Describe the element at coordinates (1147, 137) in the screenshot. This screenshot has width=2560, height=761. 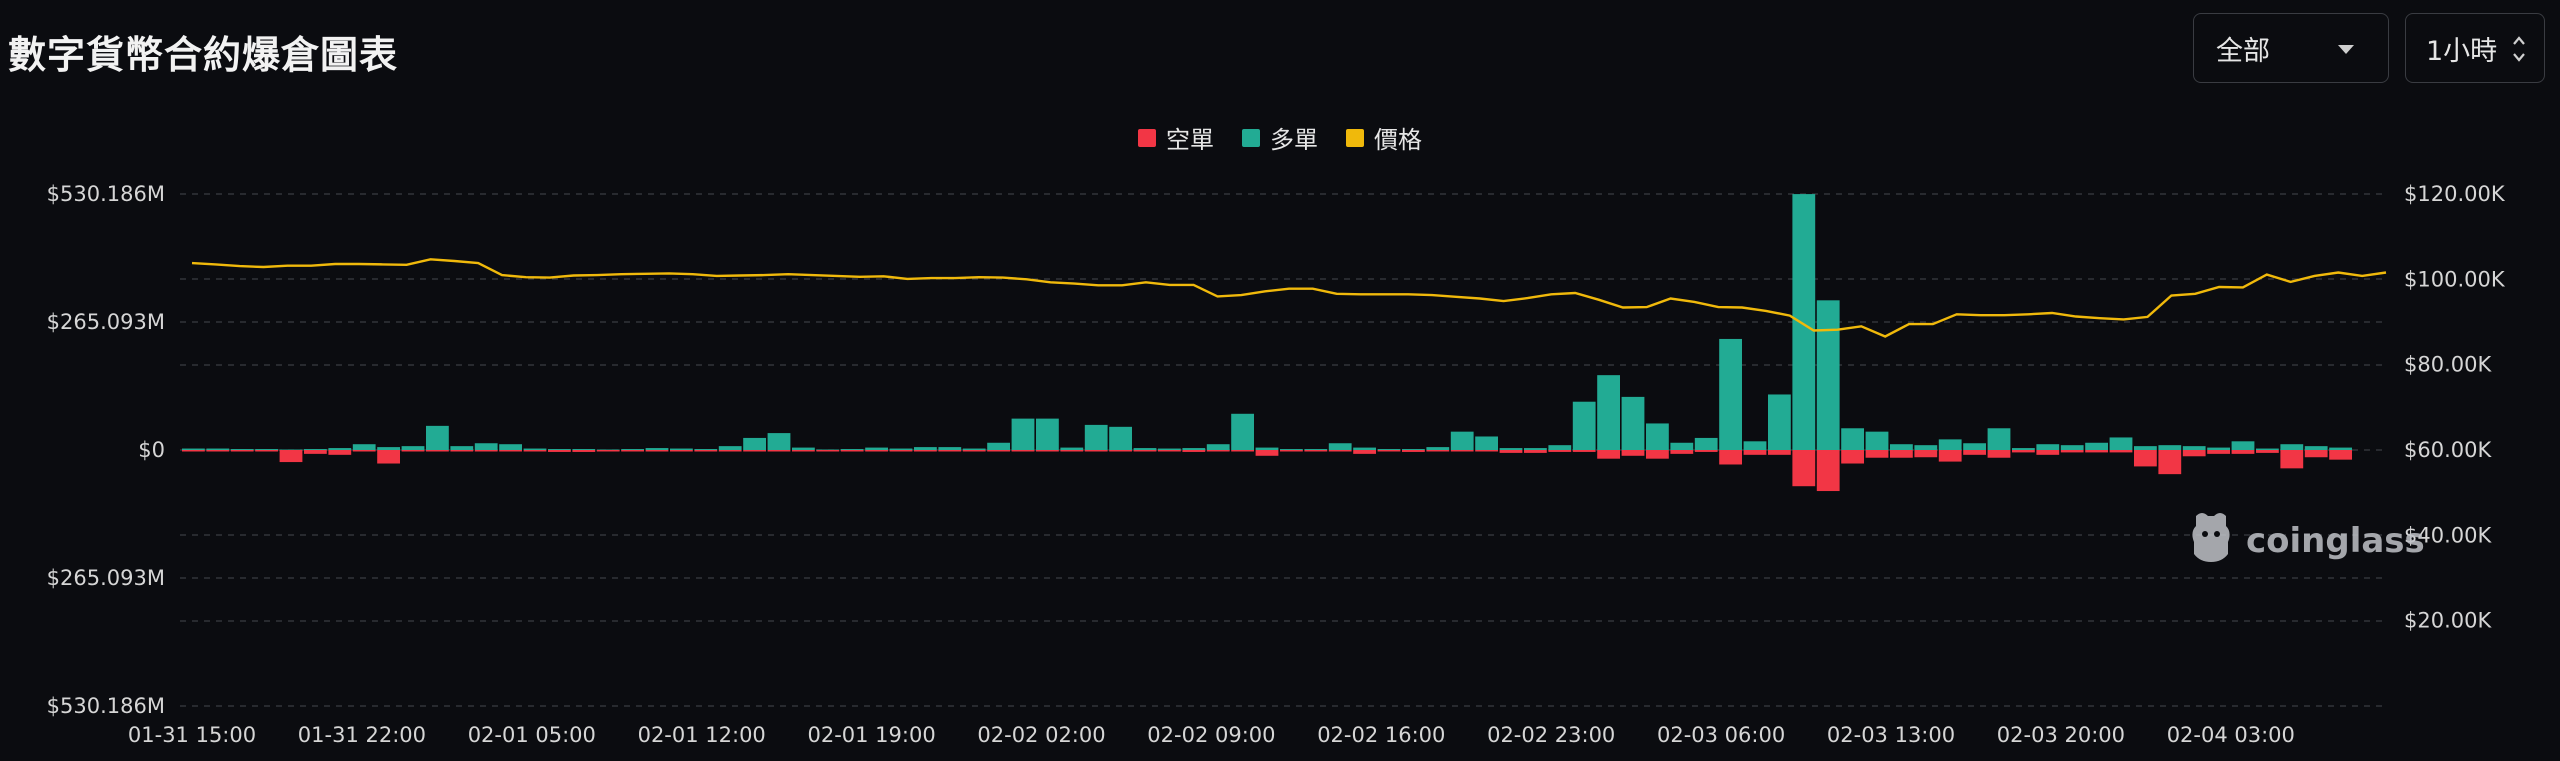
I see `legend-swatch-short` at that location.